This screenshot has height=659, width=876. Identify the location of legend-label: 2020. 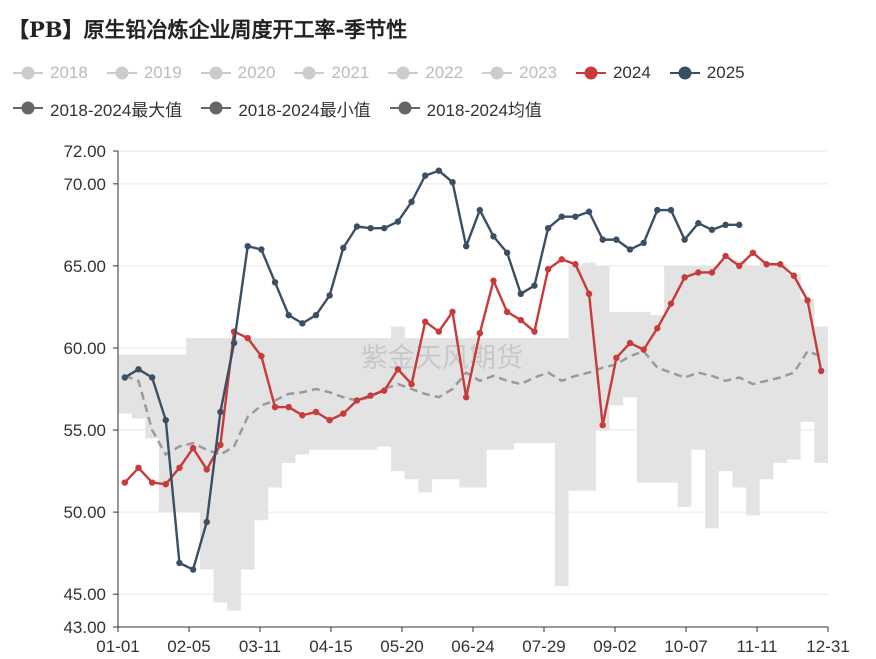
(256, 72).